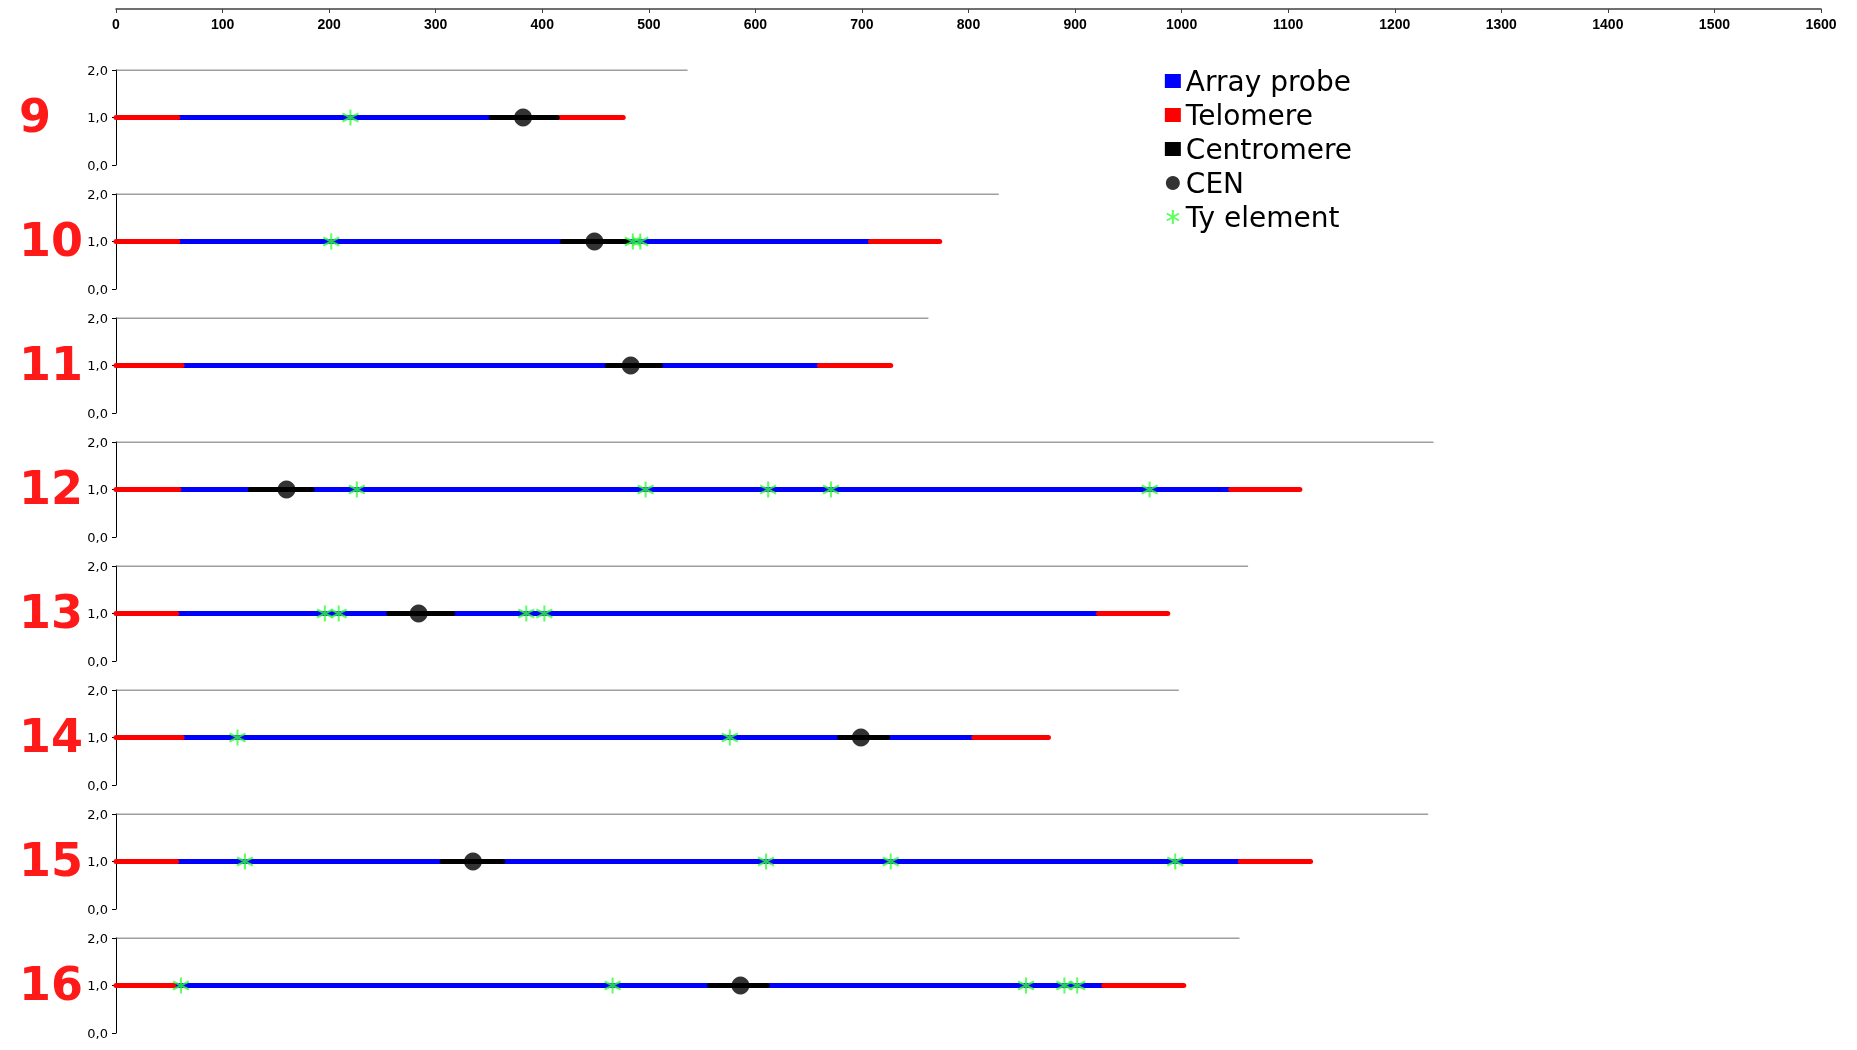 The width and height of the screenshot is (1857, 1050). Describe the element at coordinates (1075, 24) in the screenshot. I see `x-tick-label: 900` at that location.